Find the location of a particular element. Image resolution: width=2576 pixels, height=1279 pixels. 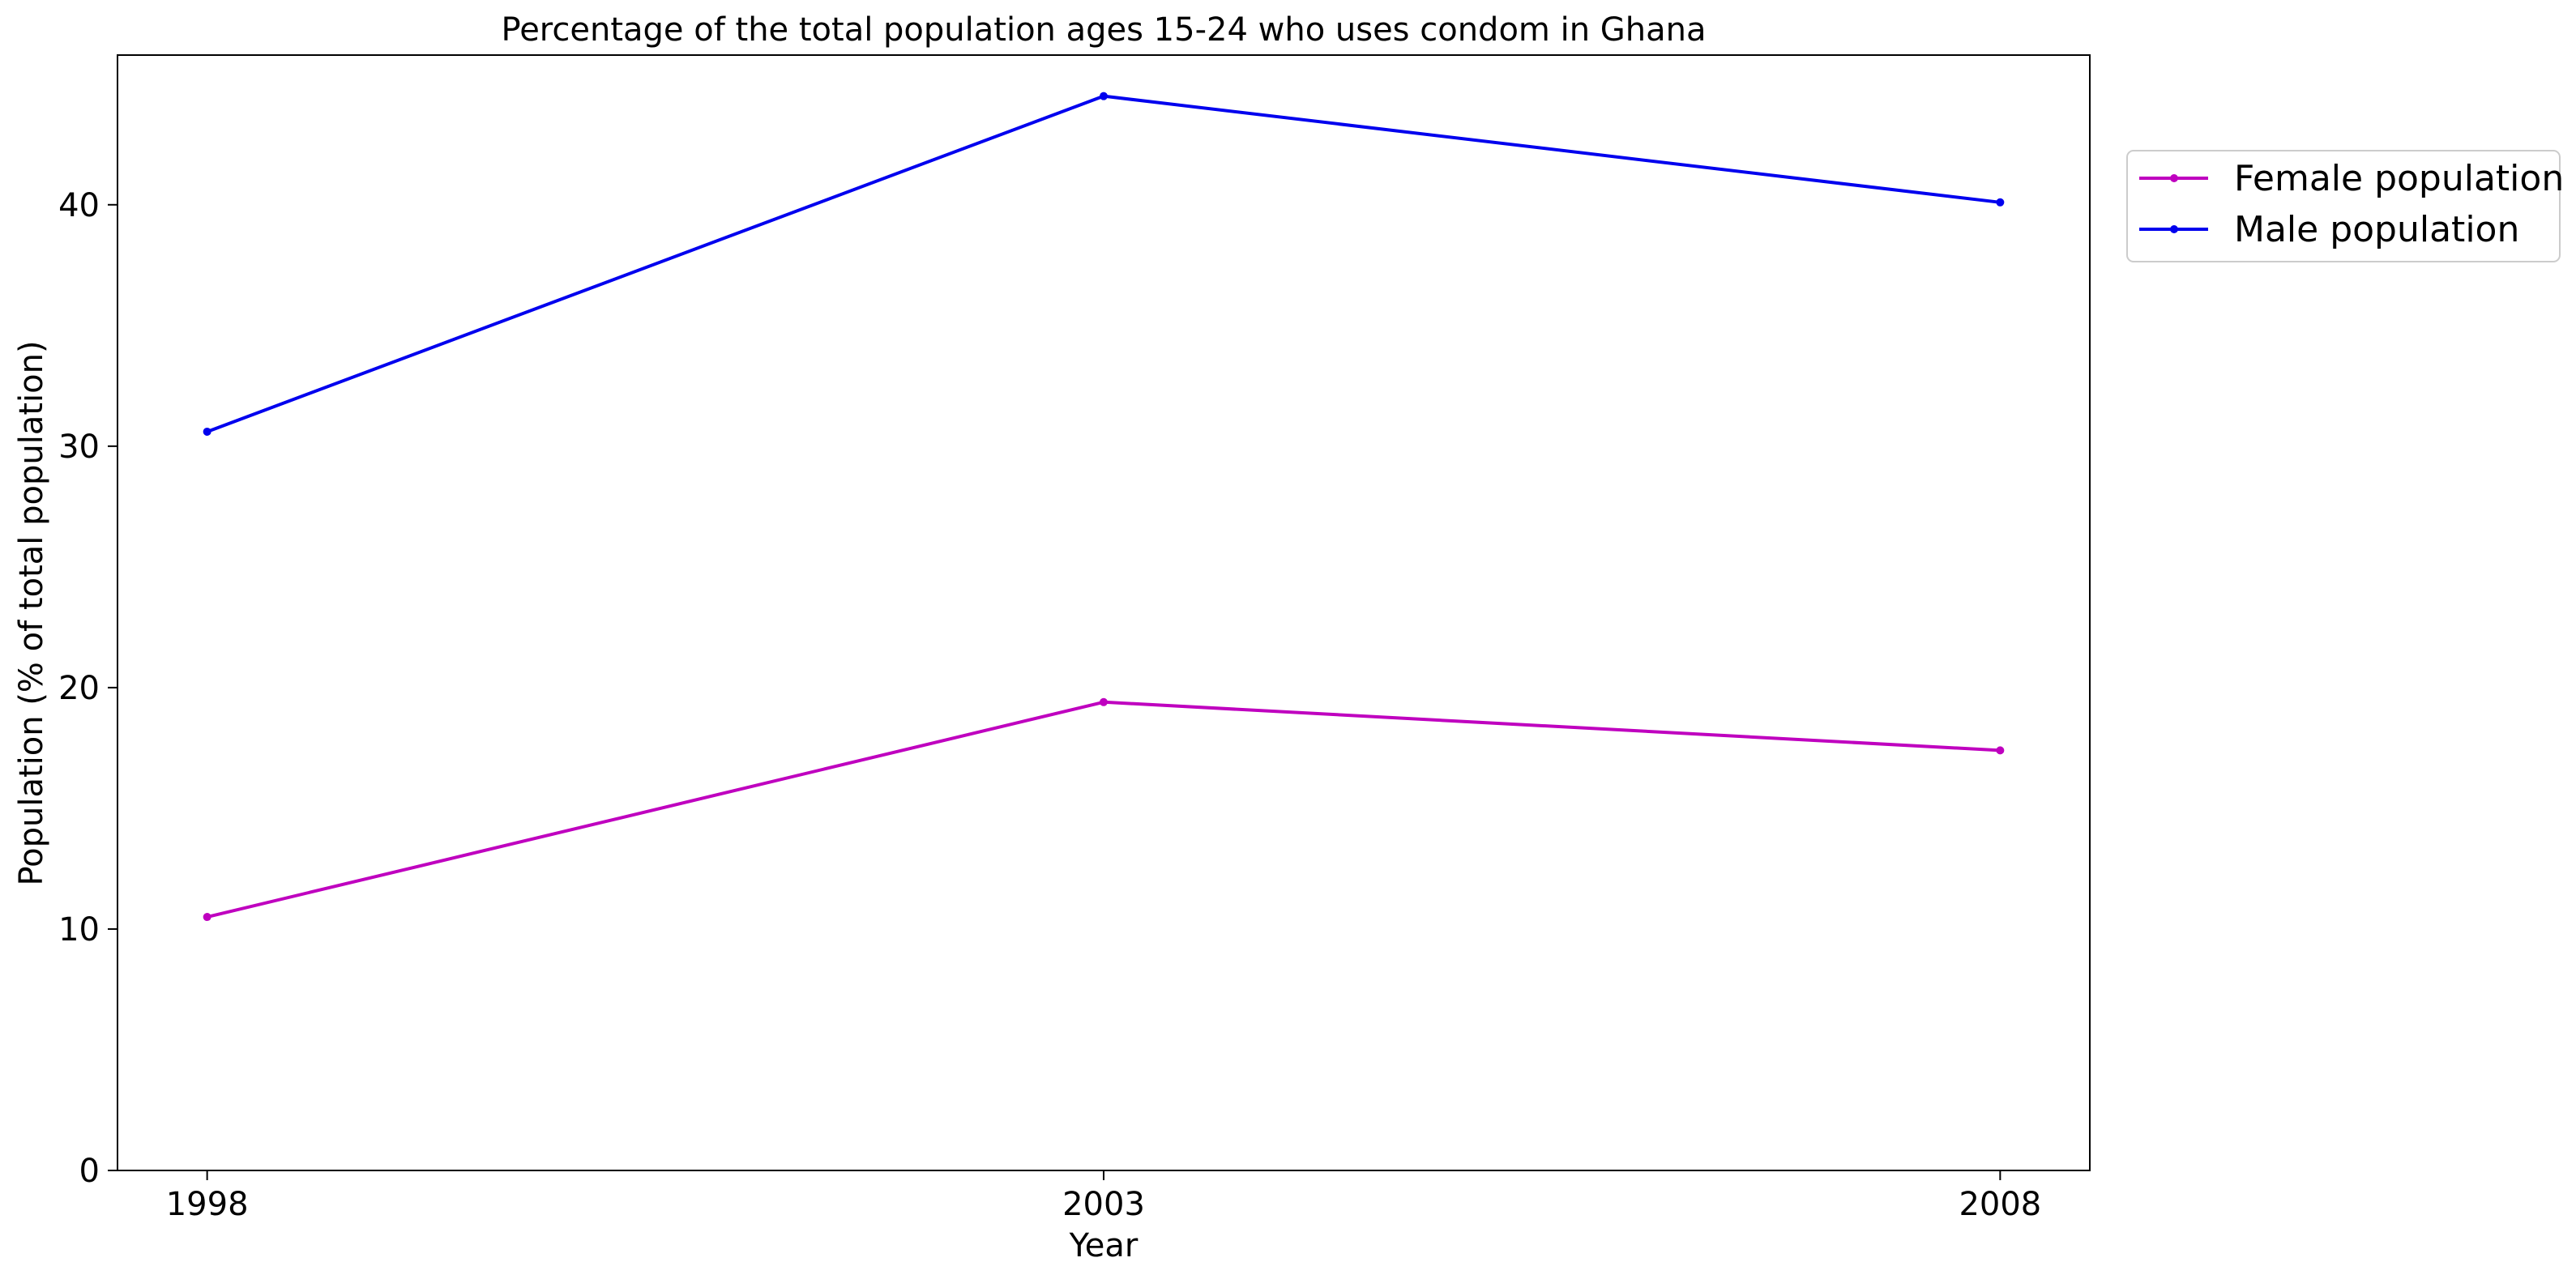

x-tick-label: 1998 is located at coordinates (207, 1204).